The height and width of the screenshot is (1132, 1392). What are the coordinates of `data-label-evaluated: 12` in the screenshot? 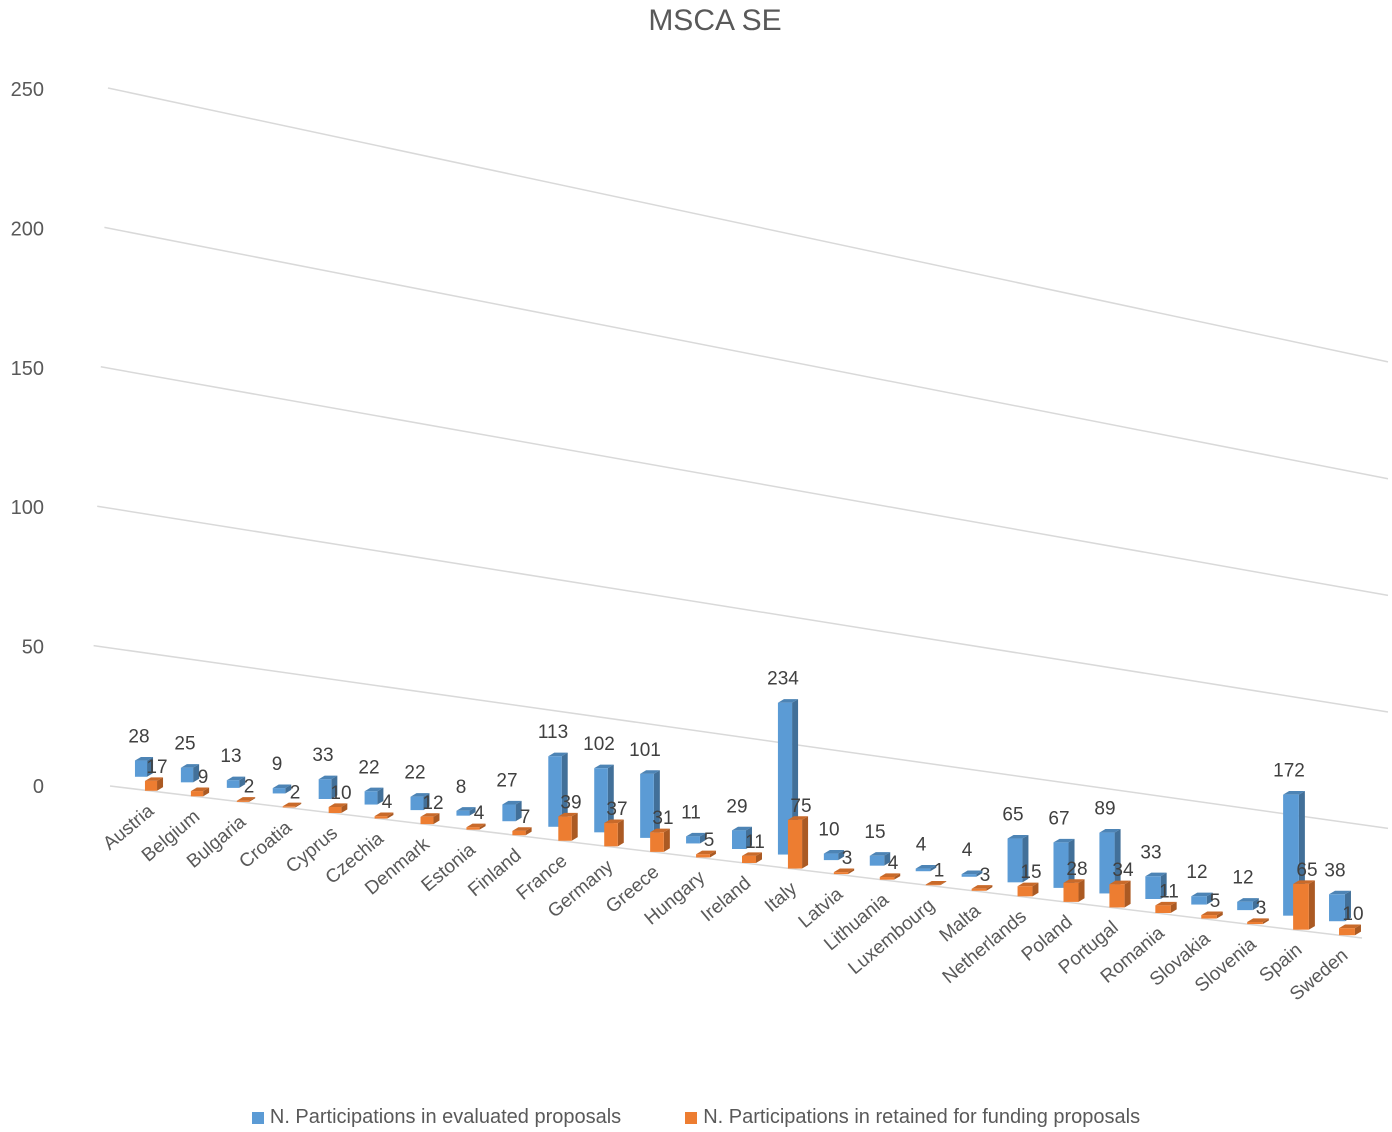 It's located at (1242, 878).